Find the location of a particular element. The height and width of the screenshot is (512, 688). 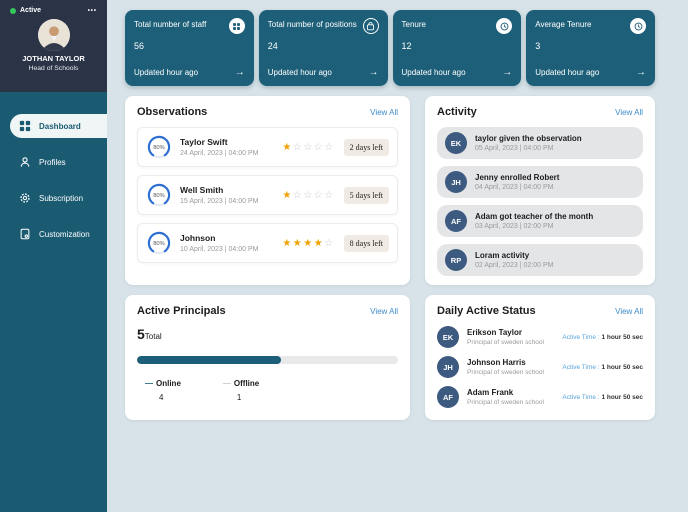

stat-card-average-tenure: Average Tenure 3 Updated hour ago → is located at coordinates (590, 48).